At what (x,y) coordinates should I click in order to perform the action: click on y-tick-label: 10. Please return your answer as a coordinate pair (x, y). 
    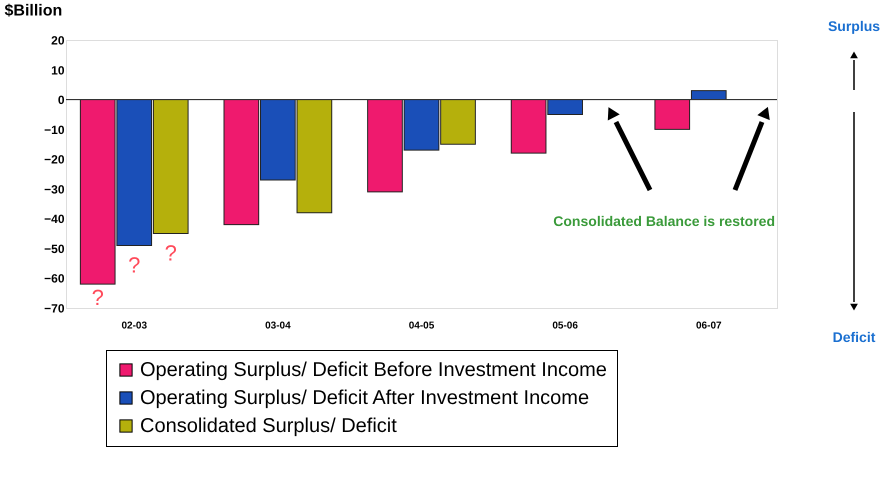
    Looking at the image, I should click on (58, 70).